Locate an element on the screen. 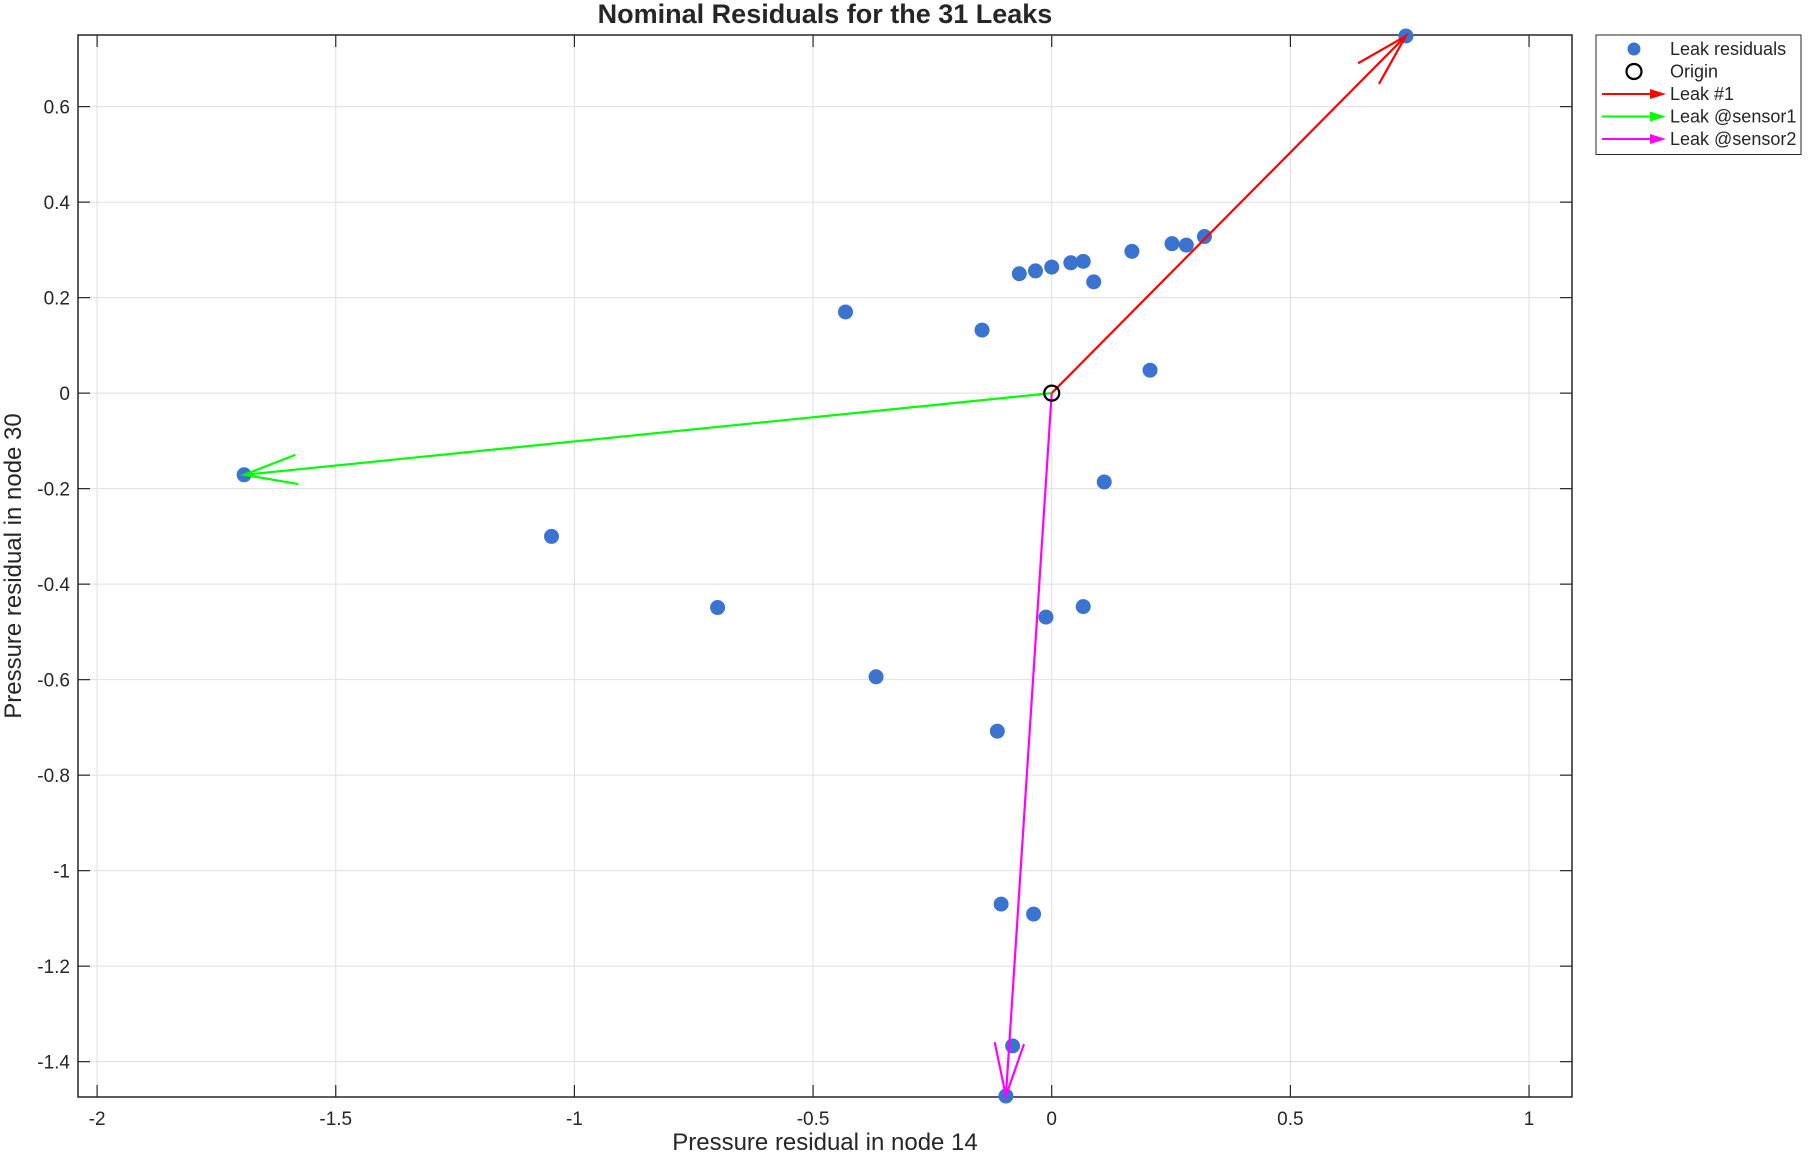  x-tick-label: 1 is located at coordinates (1529, 1119).